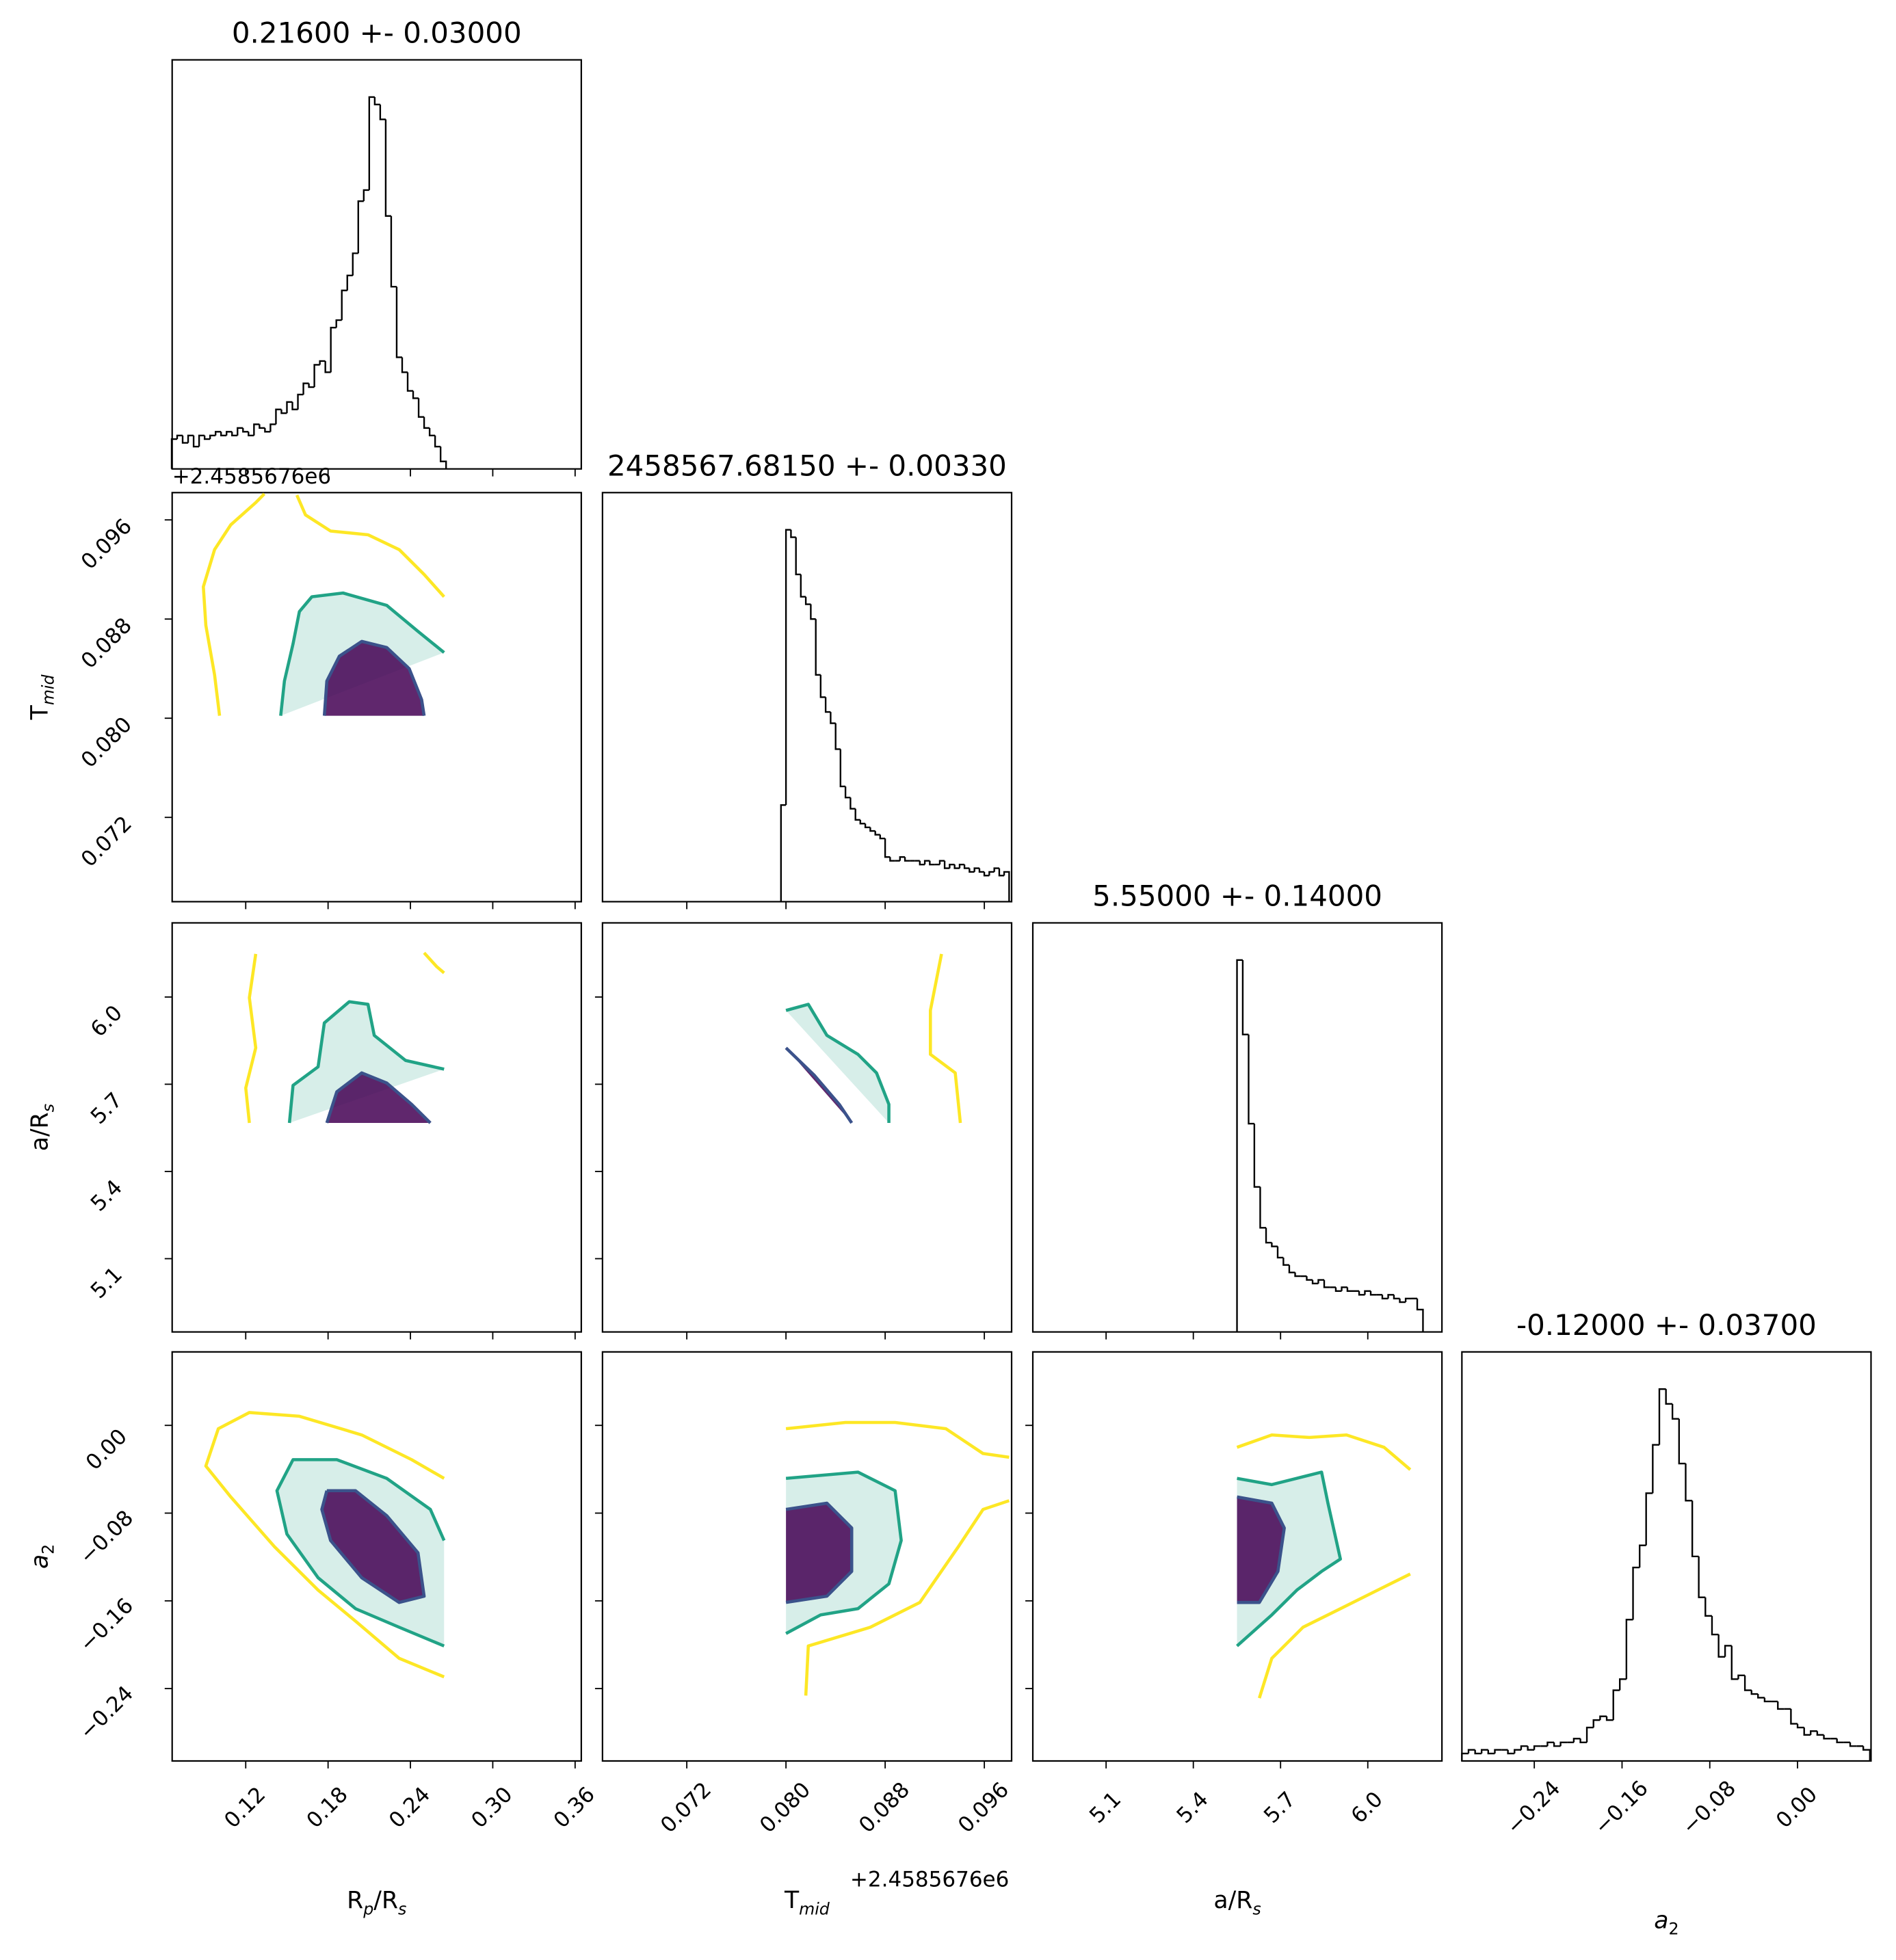 The width and height of the screenshot is (1896, 1960). I want to click on panel: 5.1 5.4 5.7 6.0, so click(334, 1131).